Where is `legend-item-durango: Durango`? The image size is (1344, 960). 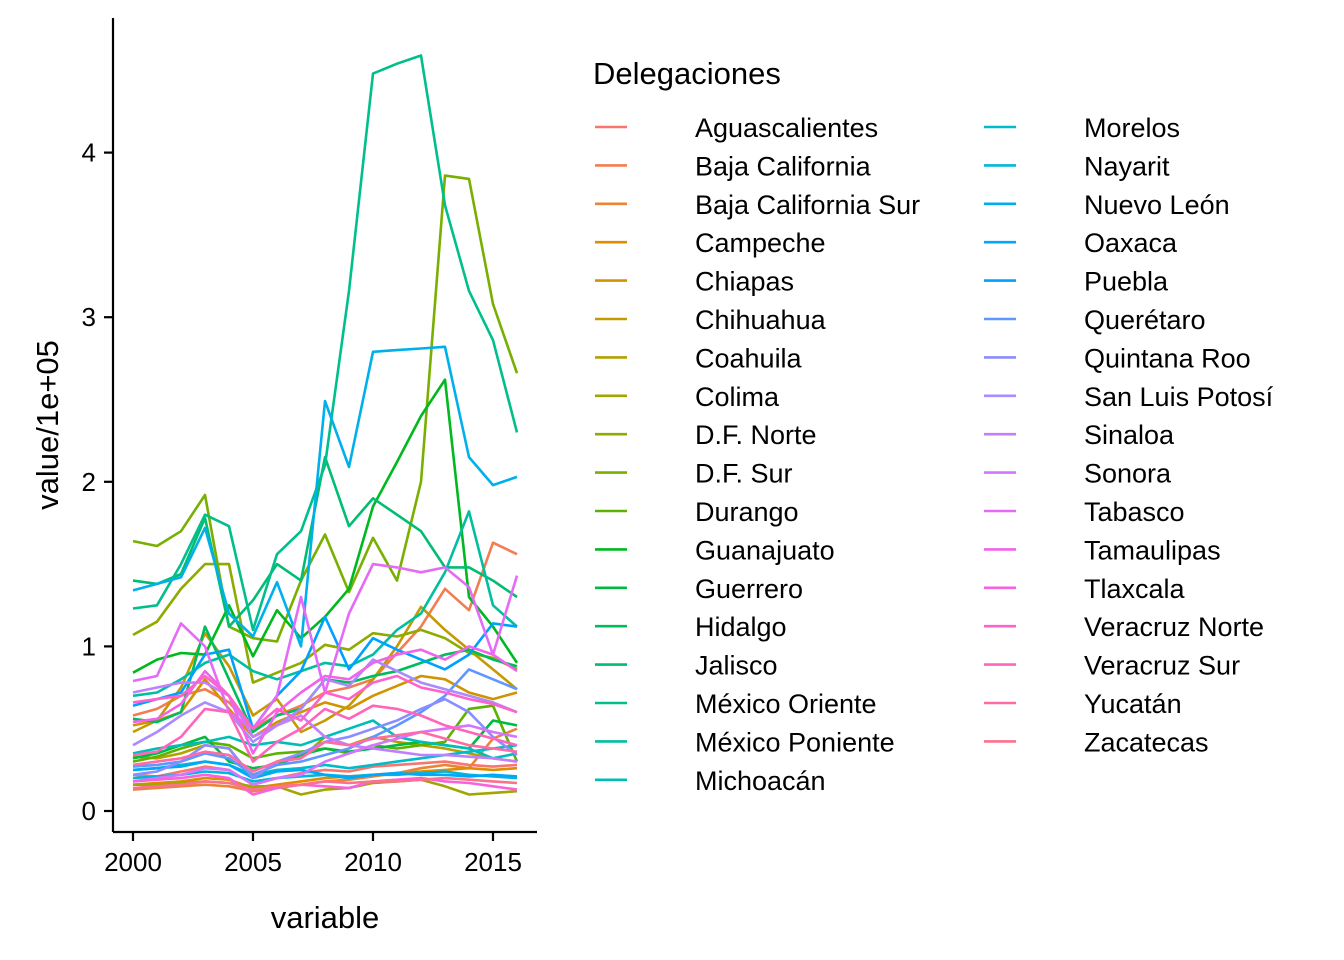
legend-item-durango: Durango is located at coordinates (697, 512).